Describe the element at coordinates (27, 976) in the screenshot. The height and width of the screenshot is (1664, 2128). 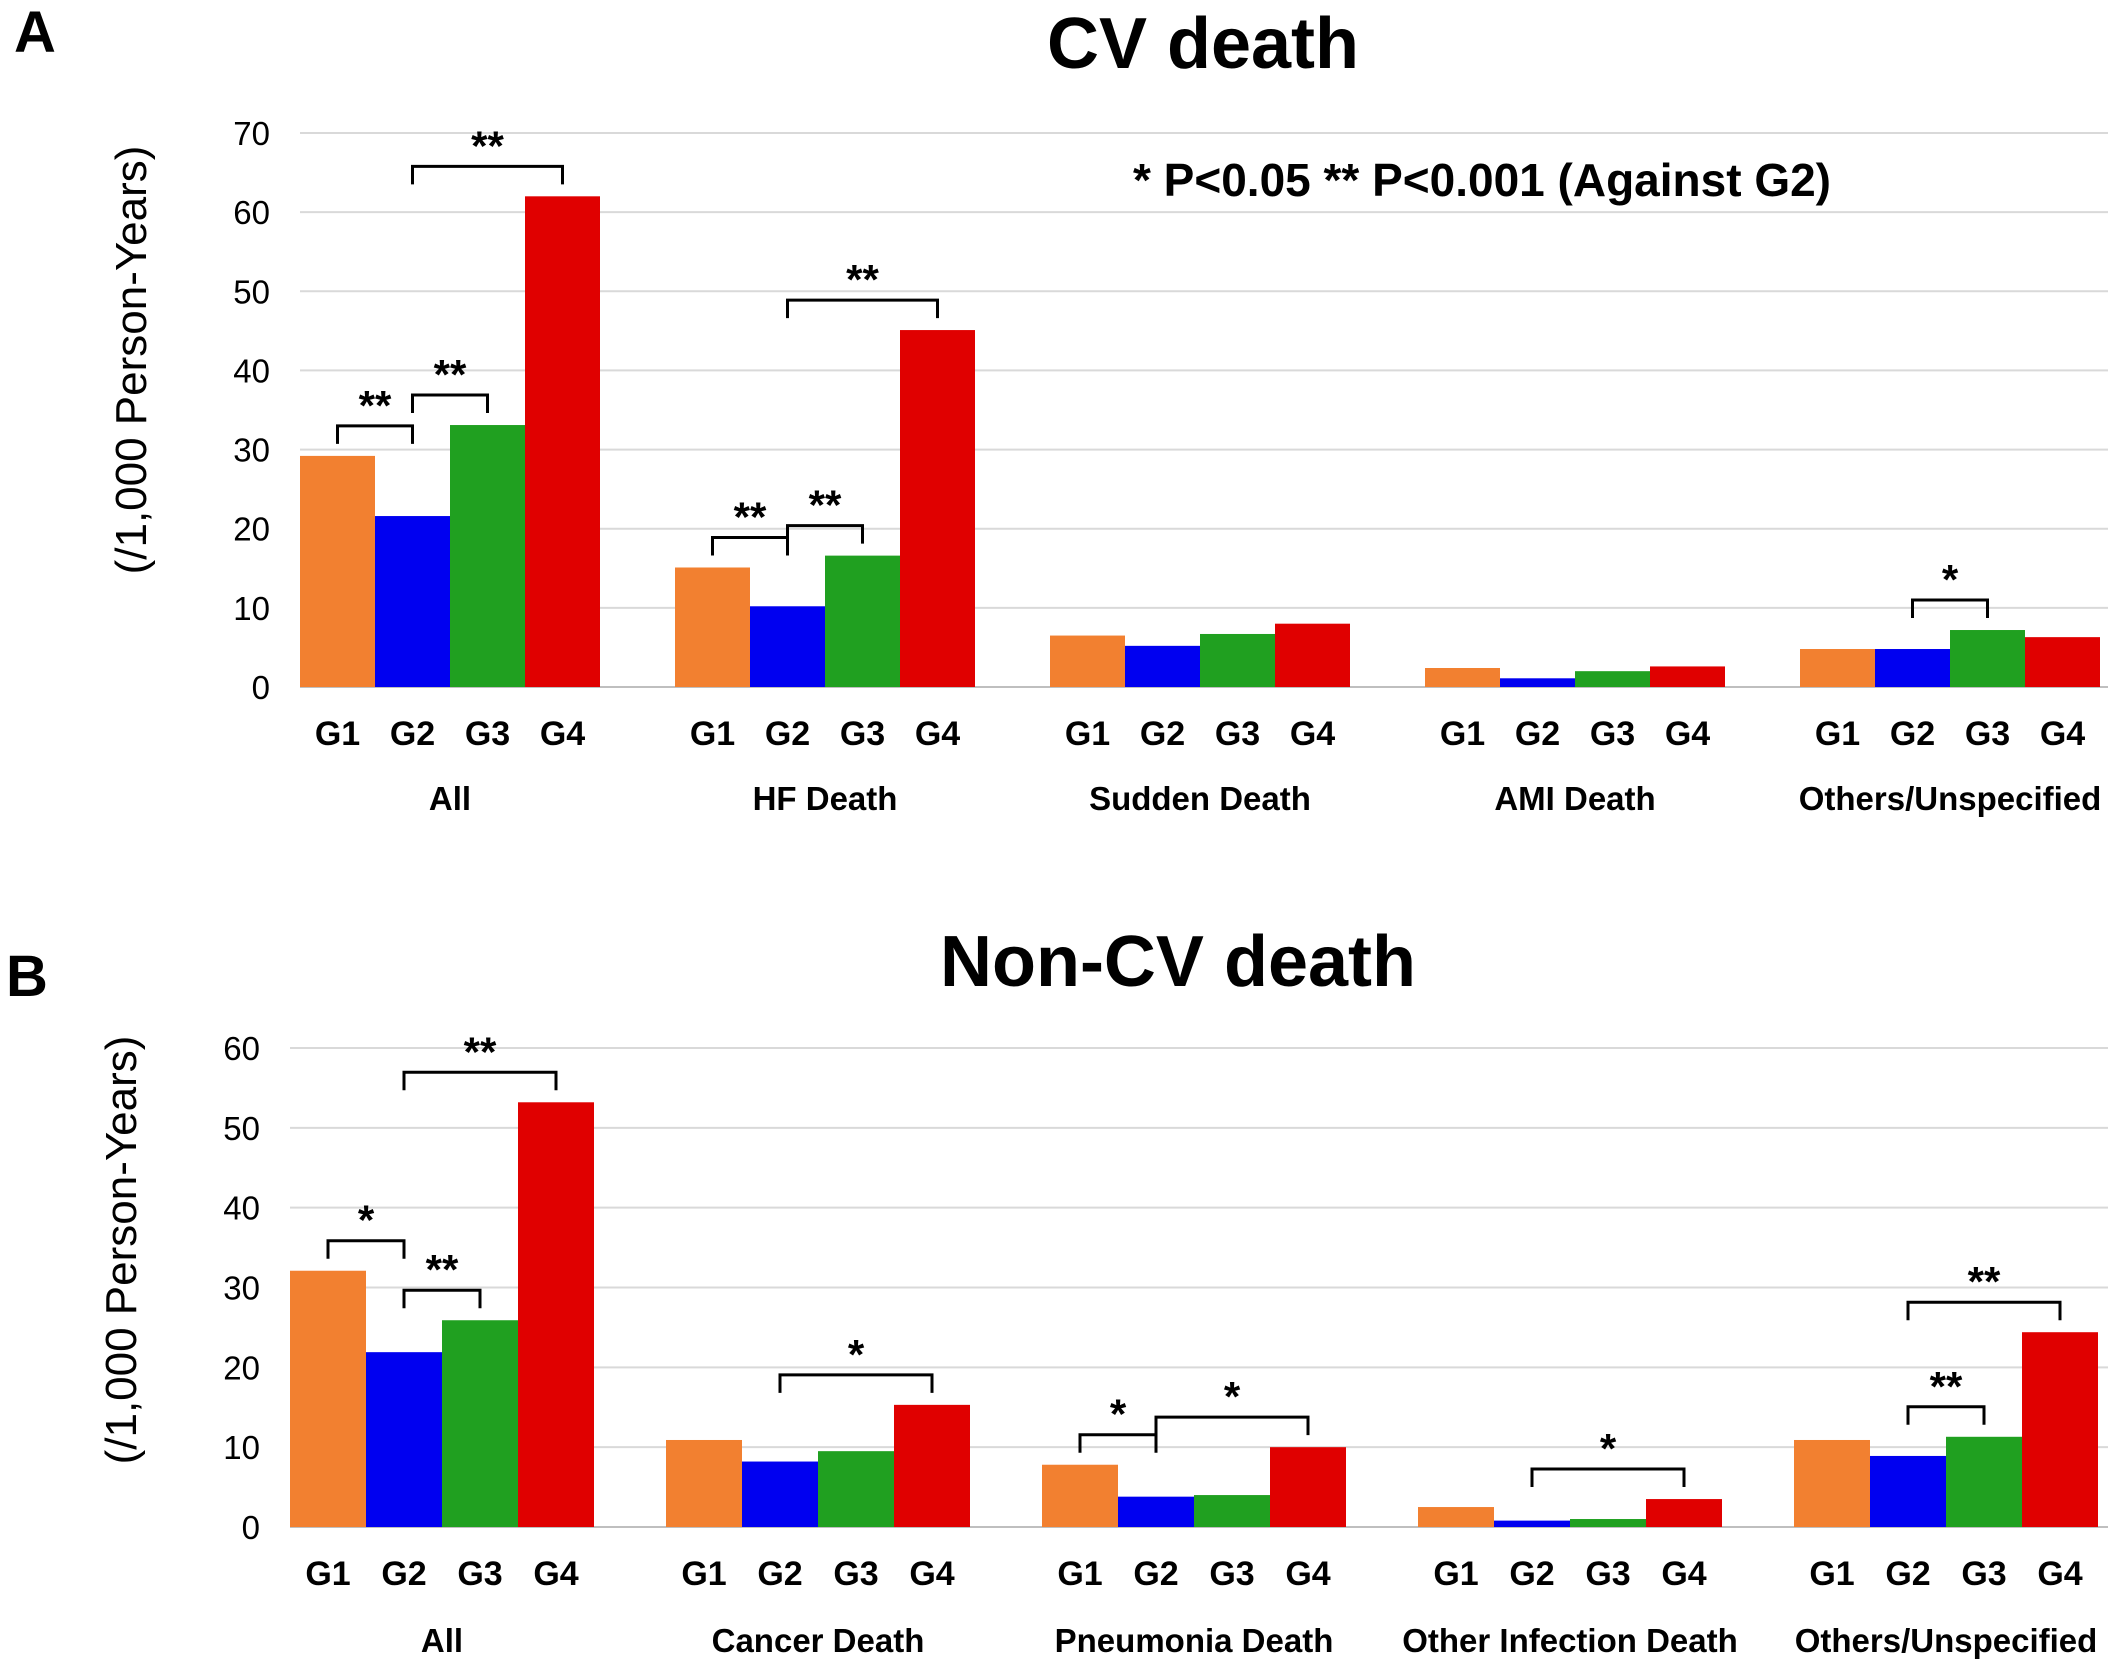
I see `panel-letter: B` at that location.